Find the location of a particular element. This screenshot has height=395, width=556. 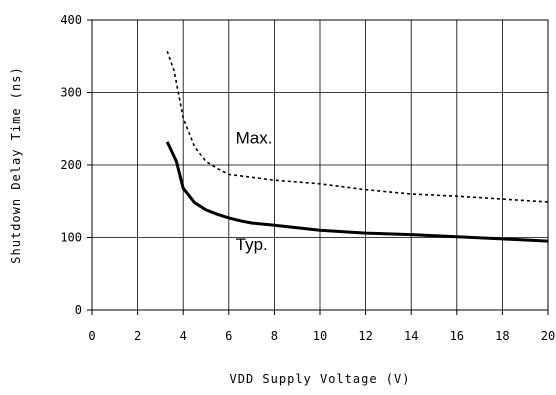

y-tick-labels: 0 100 200 300 400 is located at coordinates (71, 165).